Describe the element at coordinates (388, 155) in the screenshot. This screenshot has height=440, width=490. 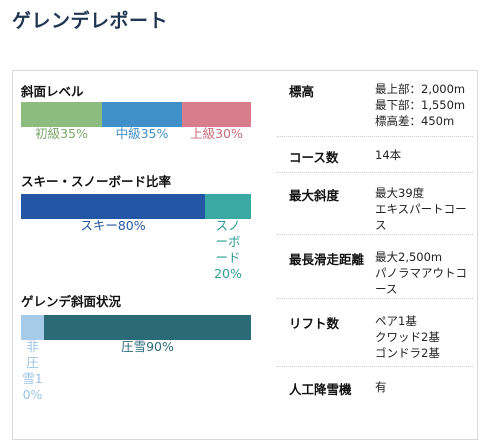
I see `spec-value-course-count: 14本` at that location.